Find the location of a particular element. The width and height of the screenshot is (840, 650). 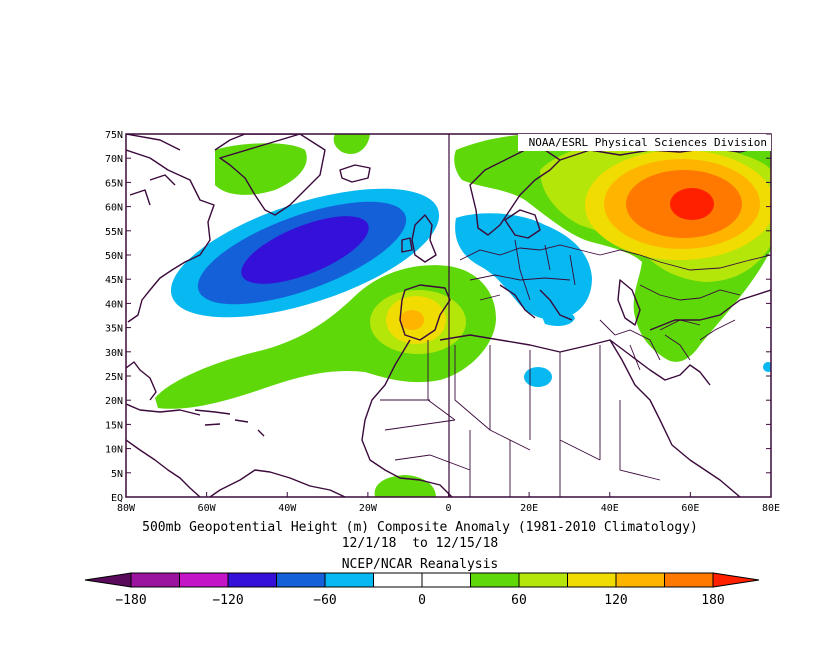

greenland-positive-anomaly is located at coordinates (261, 169).